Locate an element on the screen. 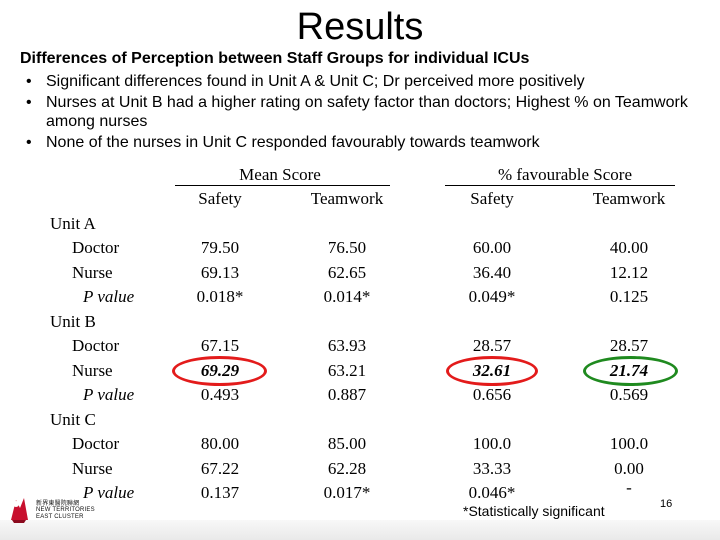 This screenshot has height=540, width=720. unit-label: Unit A is located at coordinates (73, 223).